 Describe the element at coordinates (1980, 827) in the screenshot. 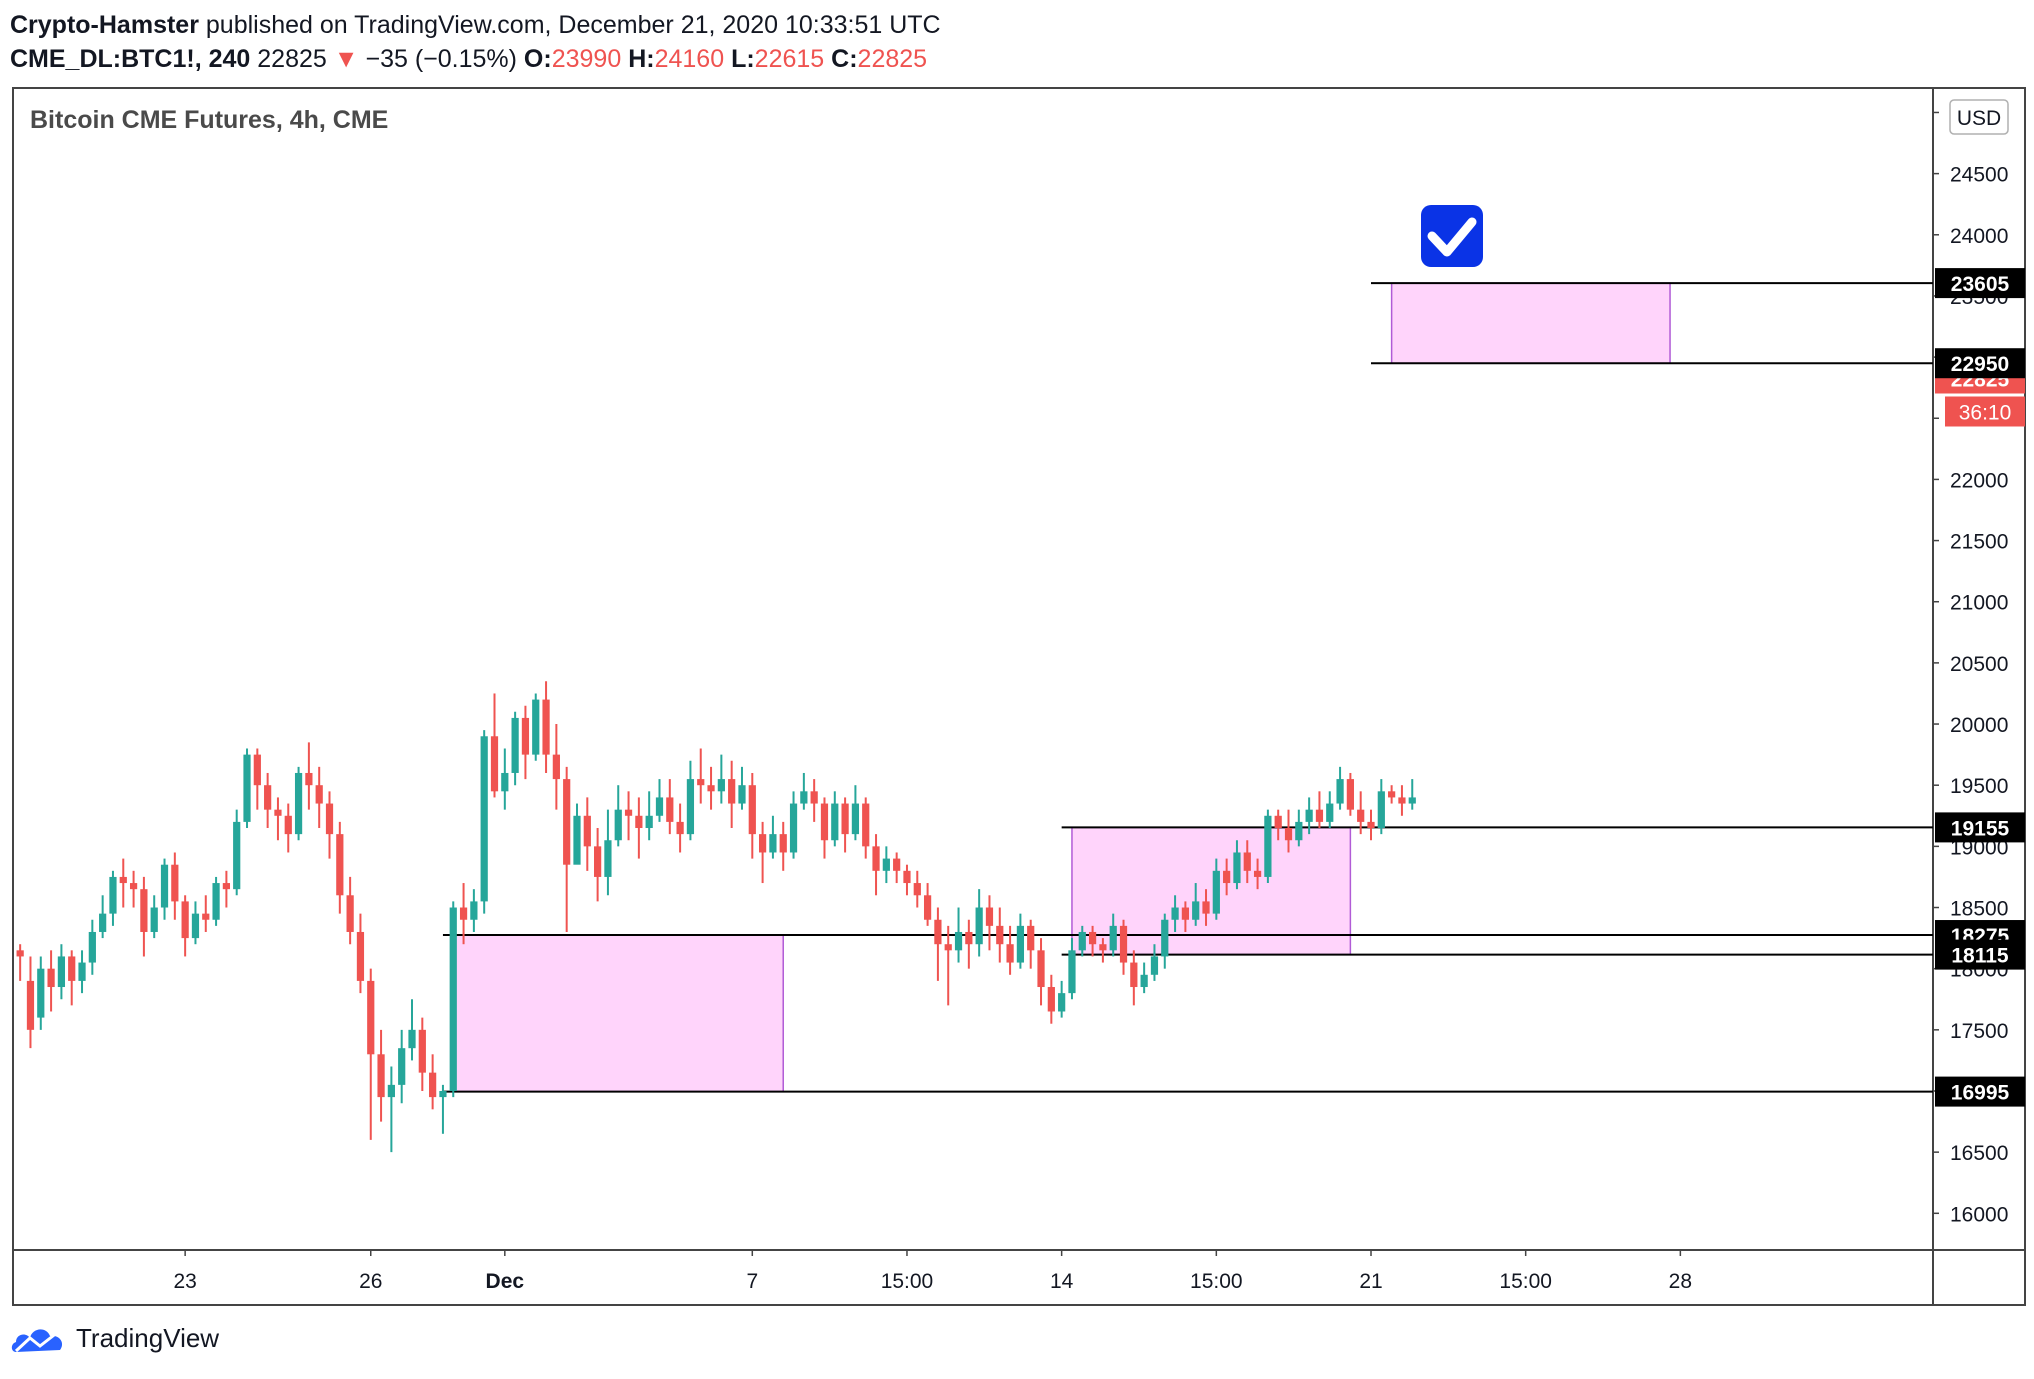

I see `level-price-tag: 19155` at that location.